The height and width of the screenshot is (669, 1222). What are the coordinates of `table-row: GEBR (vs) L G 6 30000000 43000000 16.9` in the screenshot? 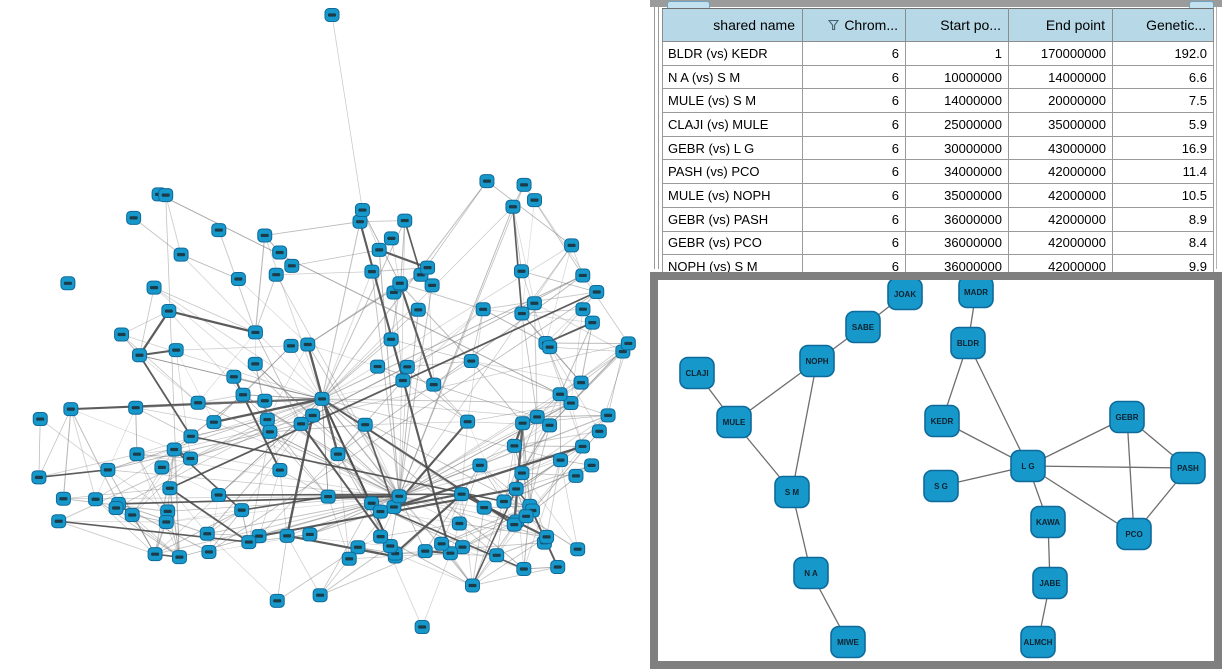 It's located at (938, 148).